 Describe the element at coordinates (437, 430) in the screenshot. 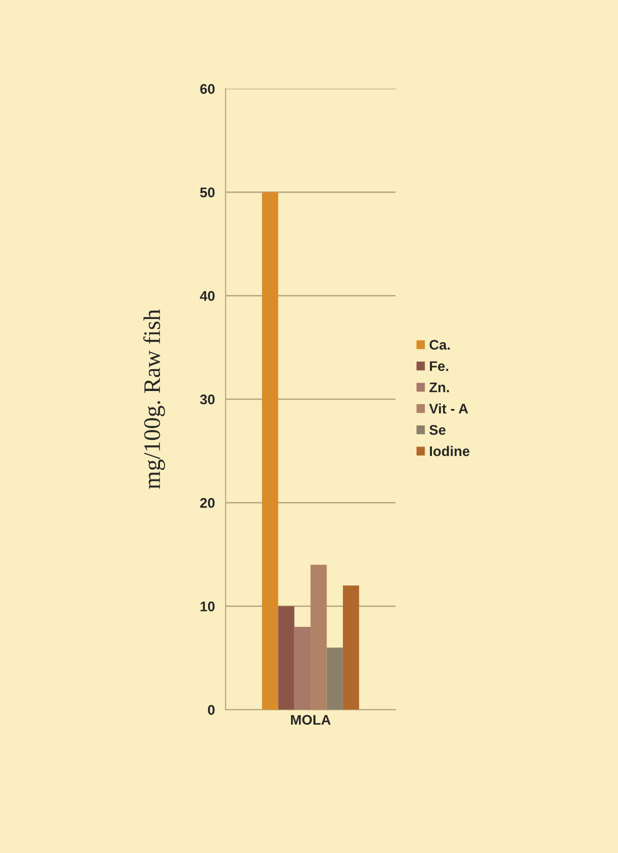

I see `legend-label: Se` at that location.